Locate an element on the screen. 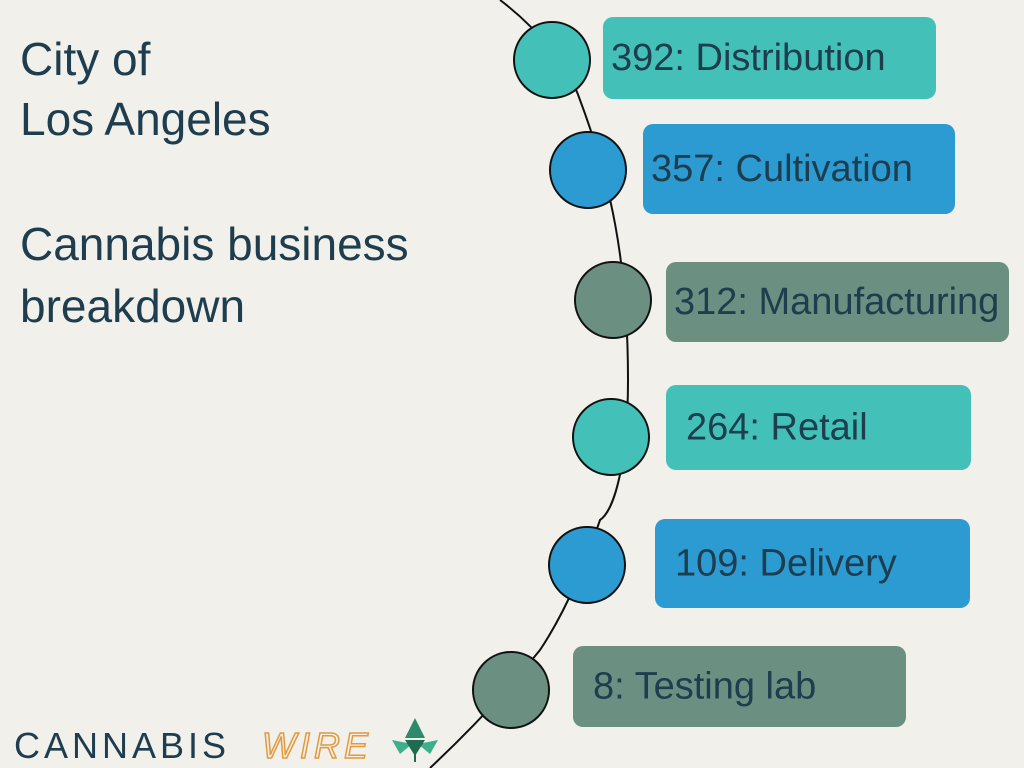 This screenshot has width=1024, height=768. item-label: 8: Testing lab is located at coordinates (704, 687).